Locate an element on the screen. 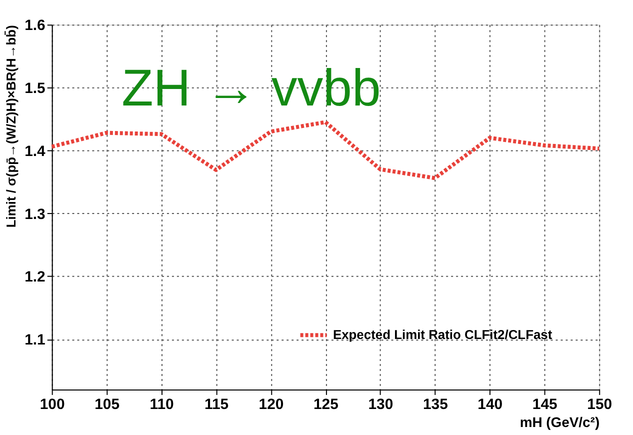  y-tick-label: 1.3 is located at coordinates (35, 214).